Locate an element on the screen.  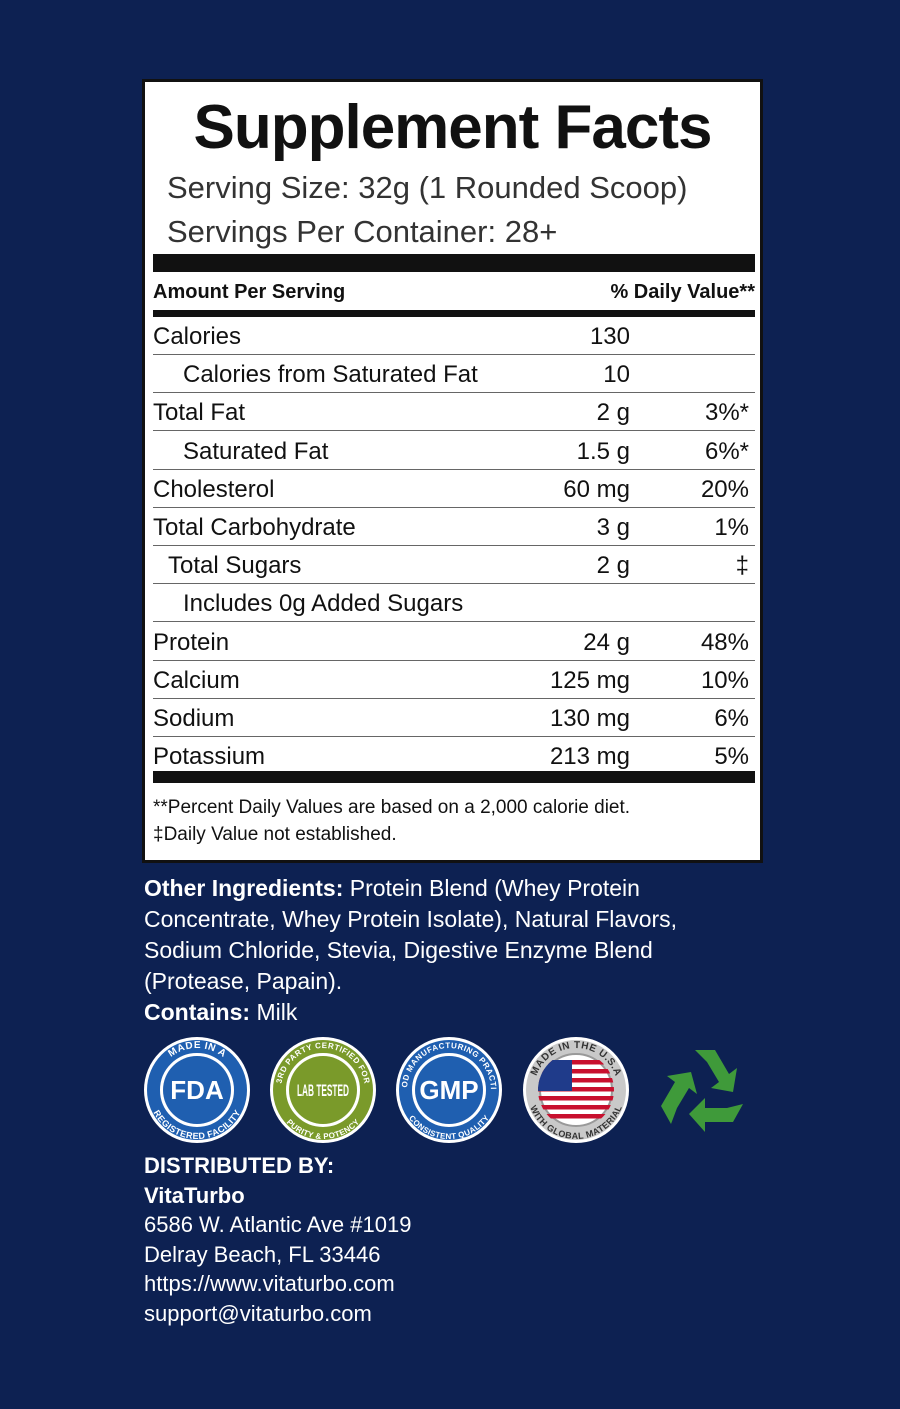
facts-row: Saturated Fat 1.5 g 6%* is located at coordinates (454, 451).